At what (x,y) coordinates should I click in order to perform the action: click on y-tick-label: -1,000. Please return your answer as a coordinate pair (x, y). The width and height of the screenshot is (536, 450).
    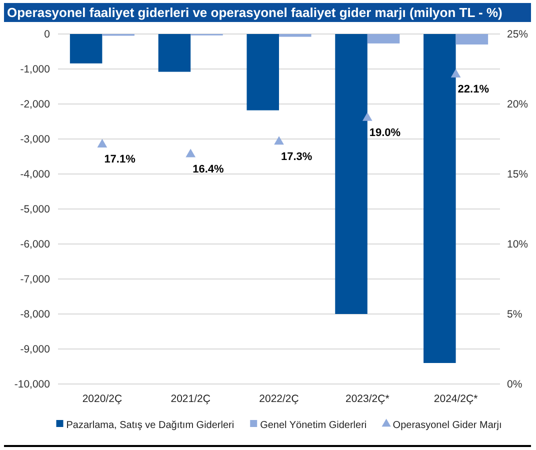
    Looking at the image, I should click on (35, 70).